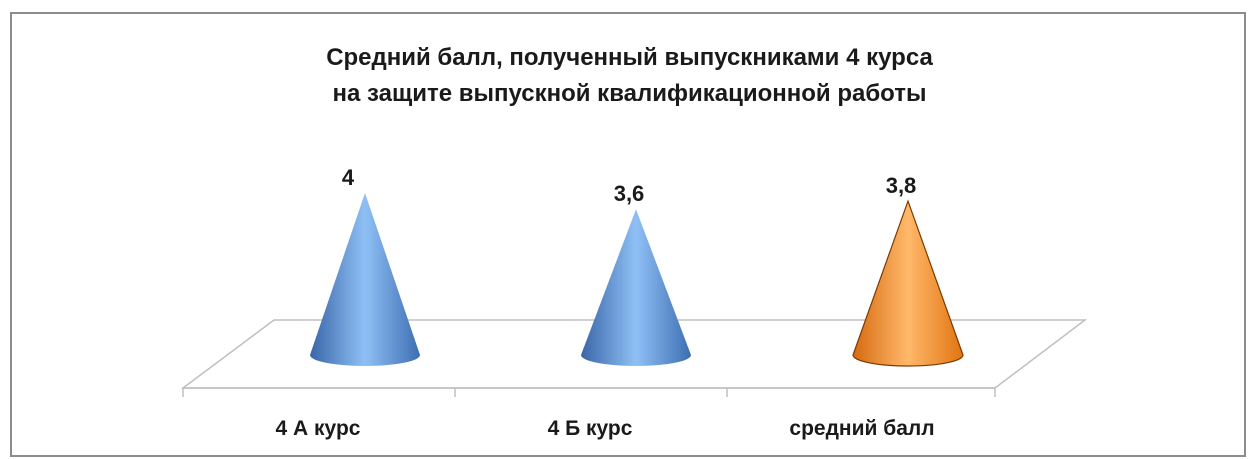  Describe the element at coordinates (590, 428) in the screenshot. I see `x-tick-label: 4 Б курс` at that location.